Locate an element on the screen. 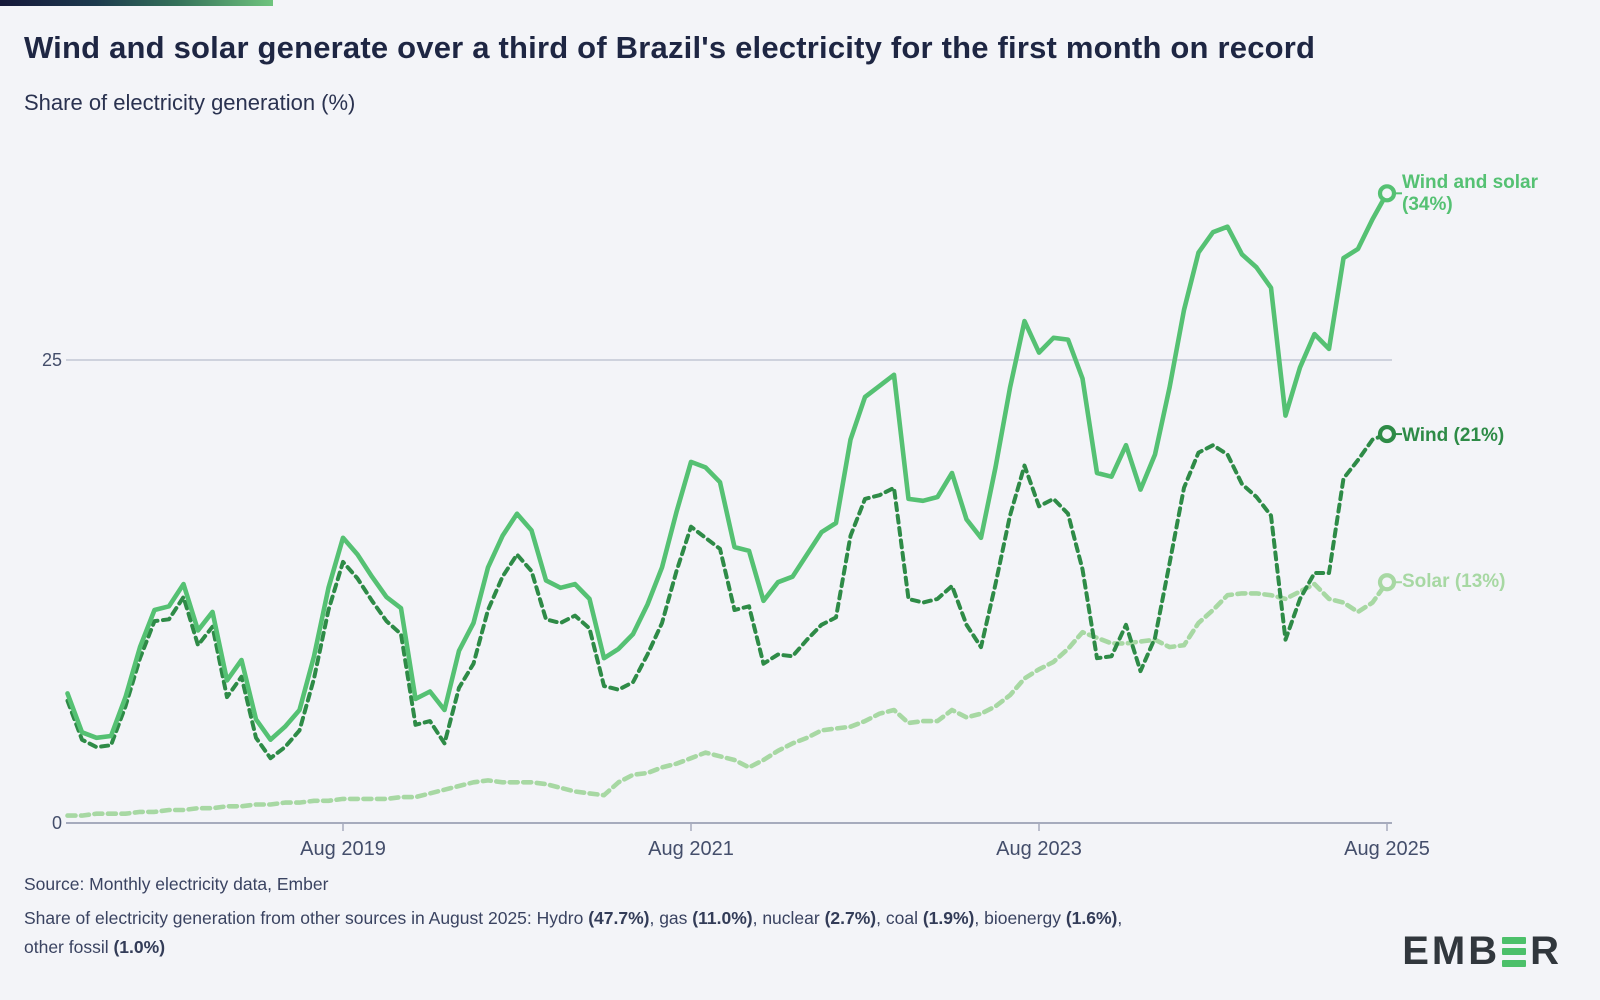 The width and height of the screenshot is (1600, 1000). ember-logo-text-suffix: R is located at coordinates (1546, 951).